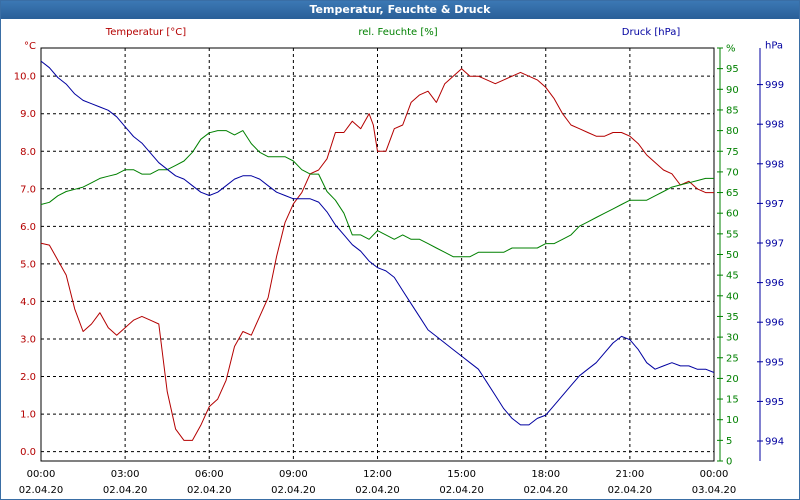 This screenshot has width=800, height=500. Describe the element at coordinates (732, 234) in the screenshot. I see `hum-tick-label: 55` at that location.